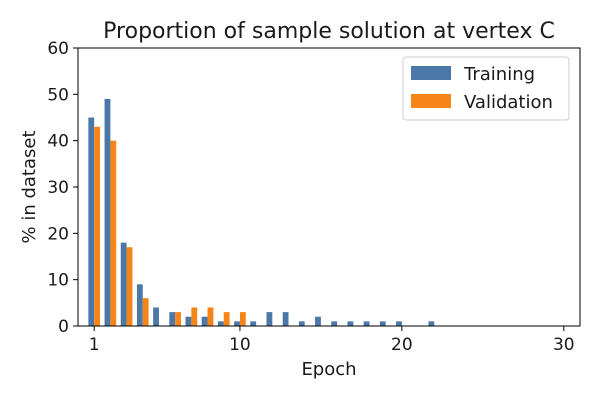 The image size is (600, 400). I want to click on y-tick-label: 20, so click(58, 234).